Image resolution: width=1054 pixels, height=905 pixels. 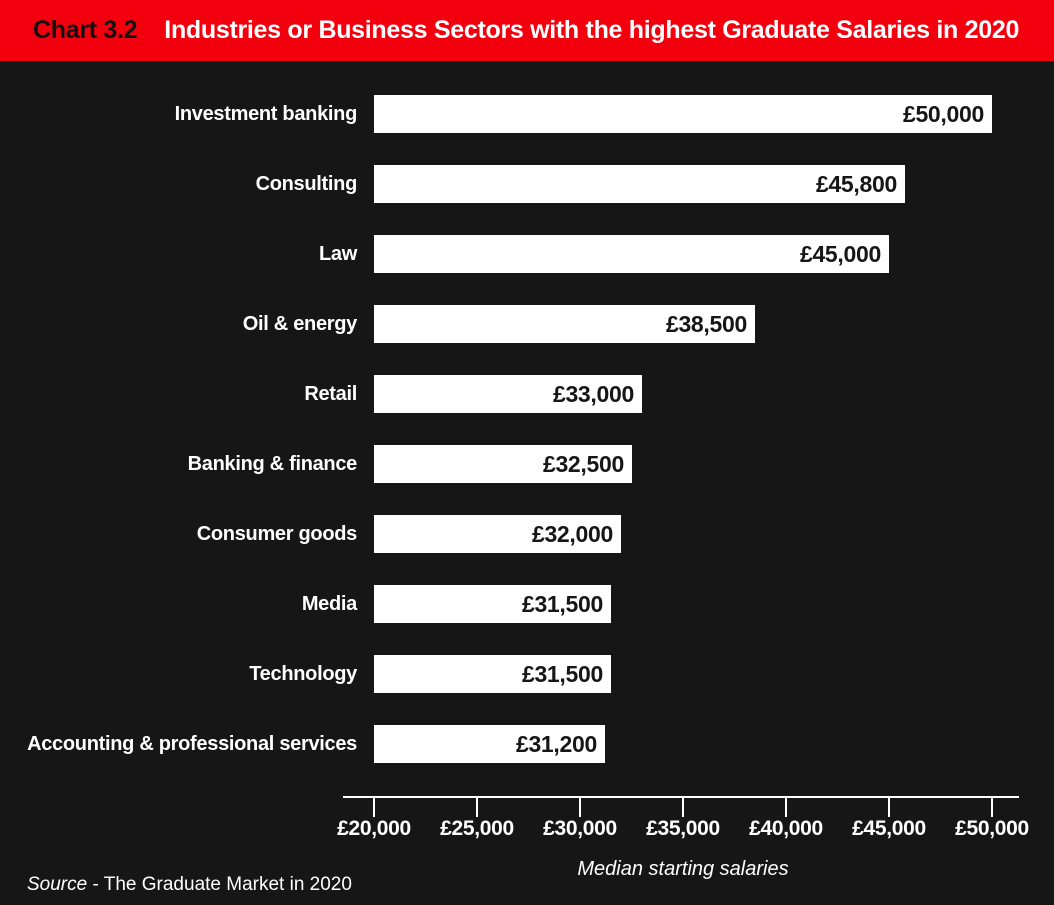 What do you see at coordinates (219, 884) in the screenshot?
I see `source-text: - The Graduate Market in 2020` at bounding box center [219, 884].